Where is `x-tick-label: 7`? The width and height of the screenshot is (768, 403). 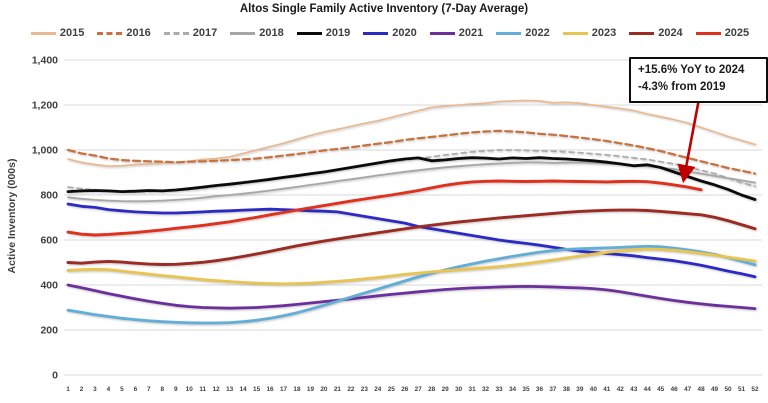 x-tick-label: 7 is located at coordinates (149, 389).